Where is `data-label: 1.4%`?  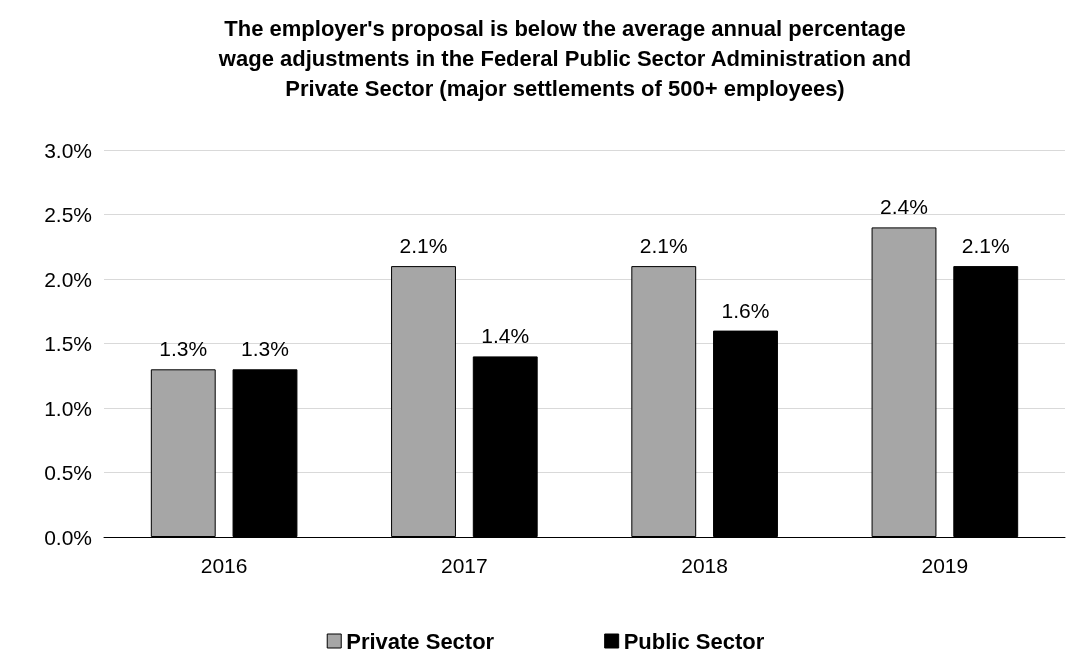
data-label: 1.4% is located at coordinates (505, 336).